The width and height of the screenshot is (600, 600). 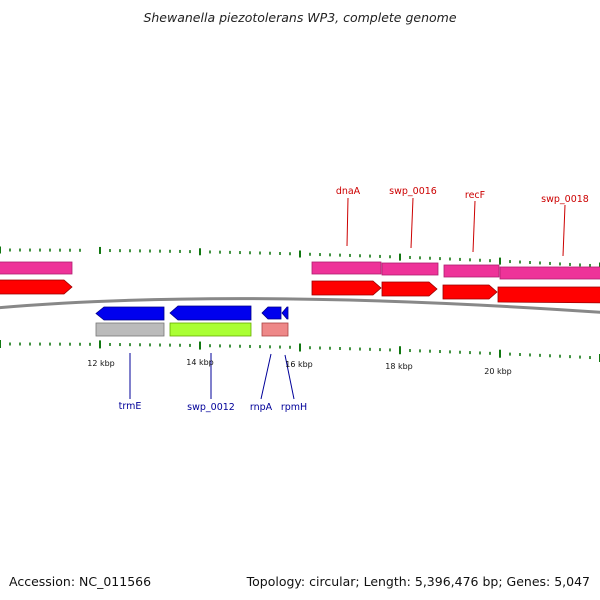 What do you see at coordinates (462, 221) in the screenshot?
I see `top-gene-labels: dnaA swp_0016 recF swp_0018` at bounding box center [462, 221].